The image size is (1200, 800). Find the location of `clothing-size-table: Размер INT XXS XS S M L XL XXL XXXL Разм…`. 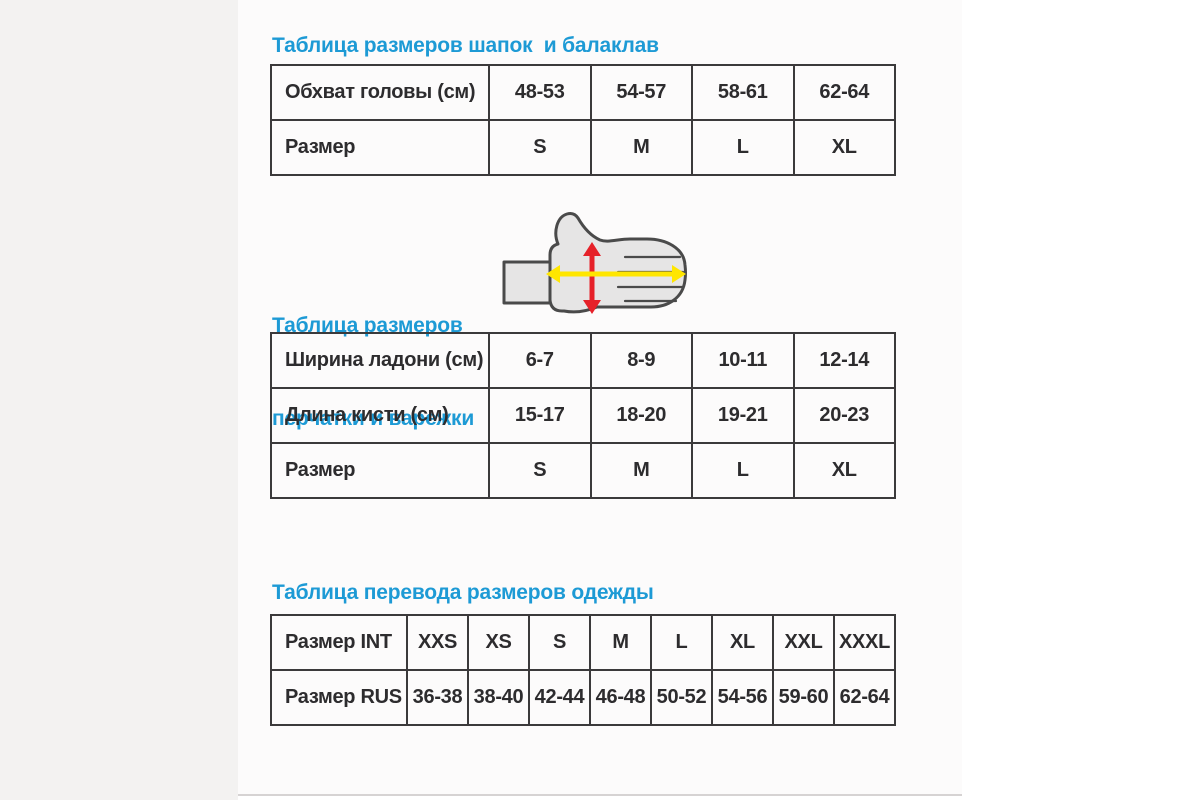

clothing-size-table: Размер INT XXS XS S M L XL XXL XXXL Разм… is located at coordinates (583, 670).